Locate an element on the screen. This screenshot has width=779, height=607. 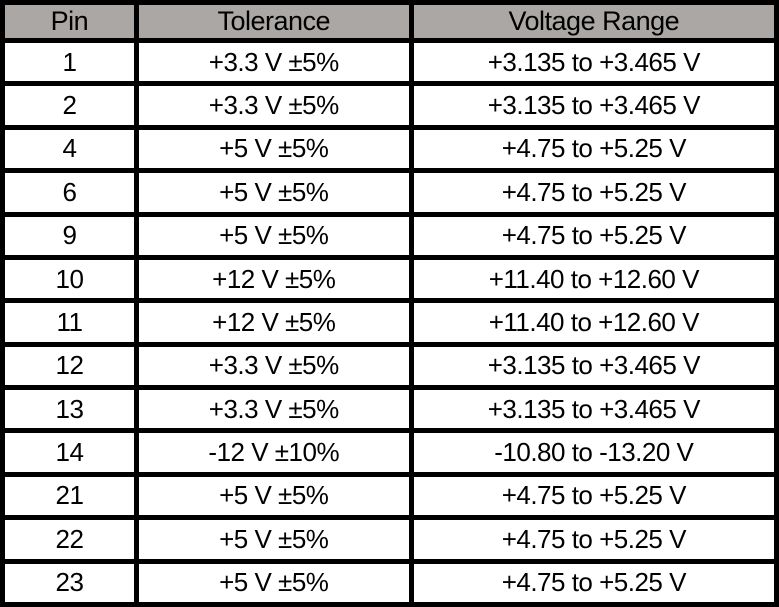
table-row: 2 +3.3 V ±5% +3.135 to +3.465 V is located at coordinates (389, 105).